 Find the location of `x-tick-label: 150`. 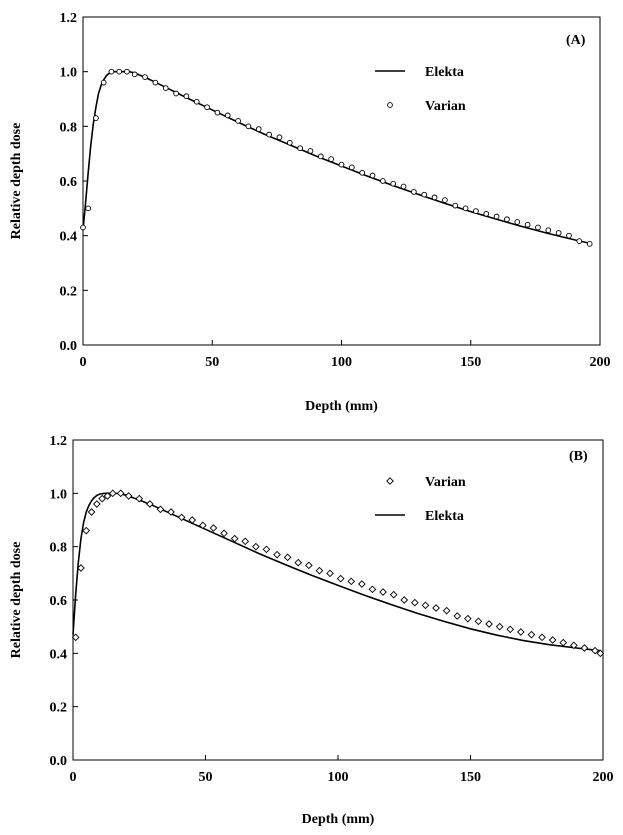

x-tick-label: 150 is located at coordinates (470, 362).